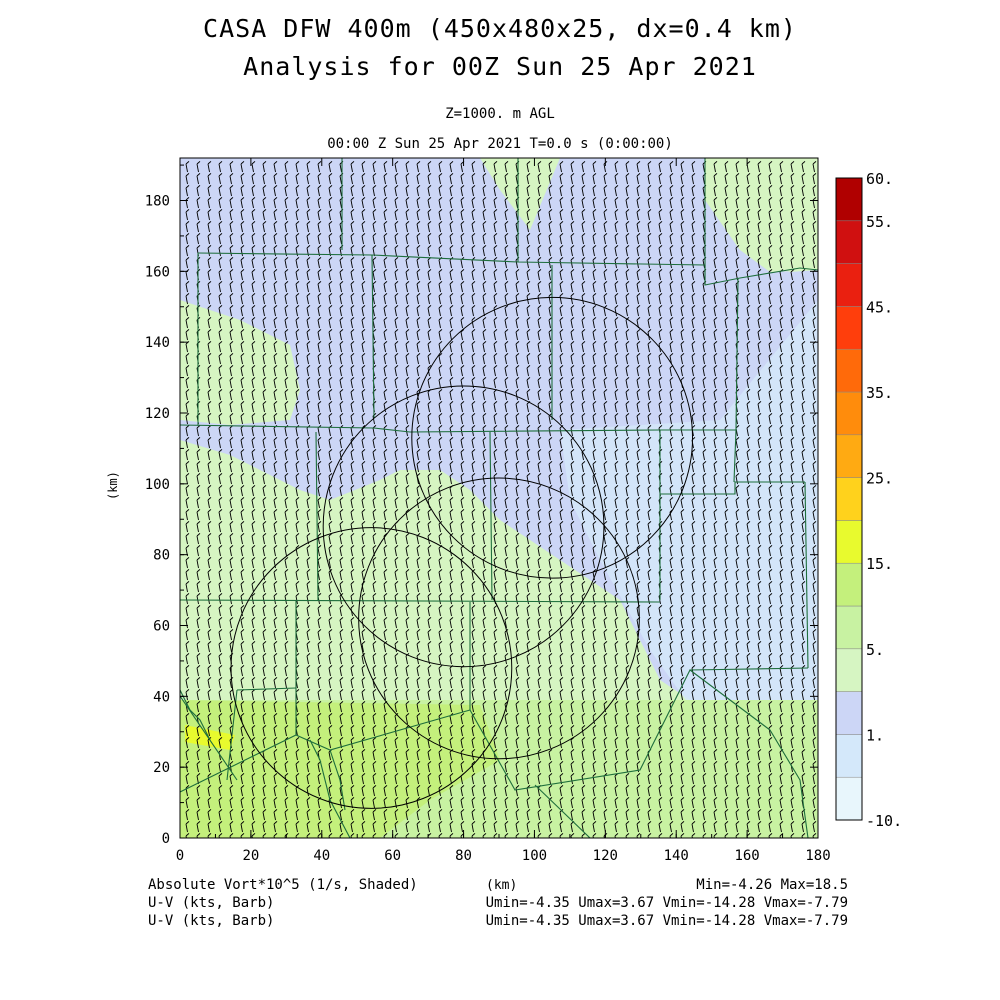 Image resolution: width=1000 pixels, height=1000 pixels. I want to click on colorbar-label: 60., so click(879, 179).